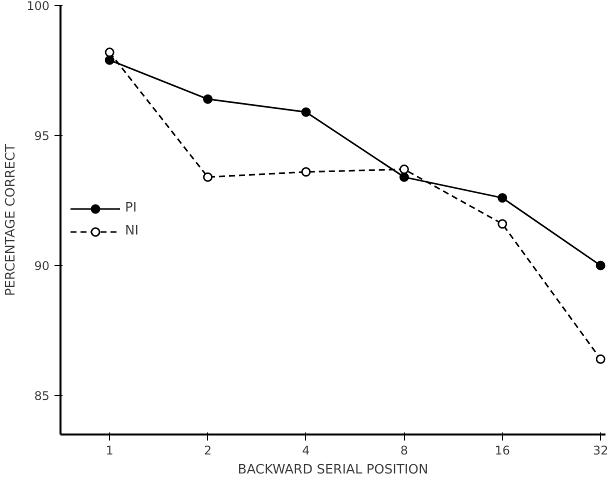 This screenshot has height=486, width=615. Describe the element at coordinates (38, 6) in the screenshot. I see `y-tick-label: 100` at that location.